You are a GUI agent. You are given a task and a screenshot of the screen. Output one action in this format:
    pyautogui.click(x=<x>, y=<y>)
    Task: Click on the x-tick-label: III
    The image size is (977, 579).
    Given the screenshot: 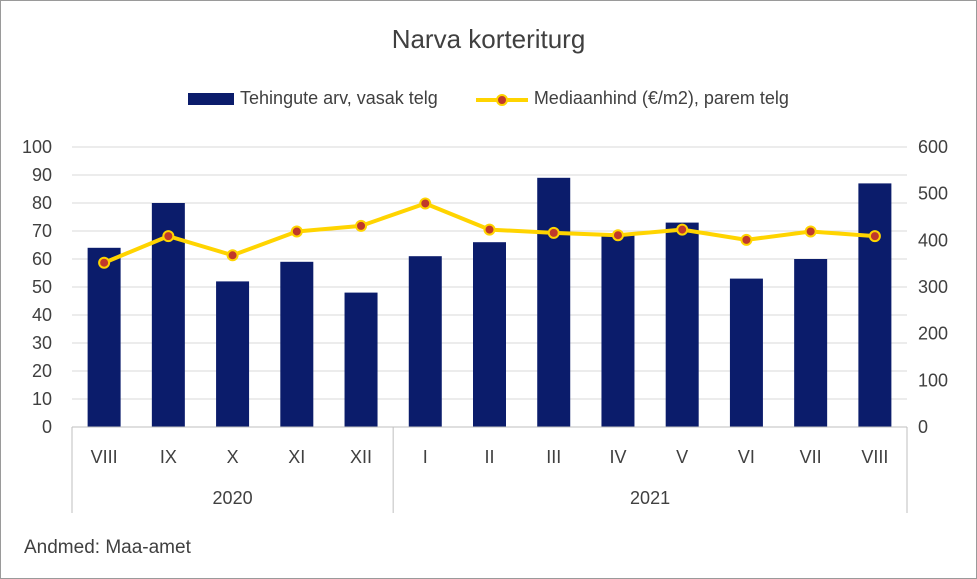 What is the action you would take?
    pyautogui.click(x=553, y=457)
    